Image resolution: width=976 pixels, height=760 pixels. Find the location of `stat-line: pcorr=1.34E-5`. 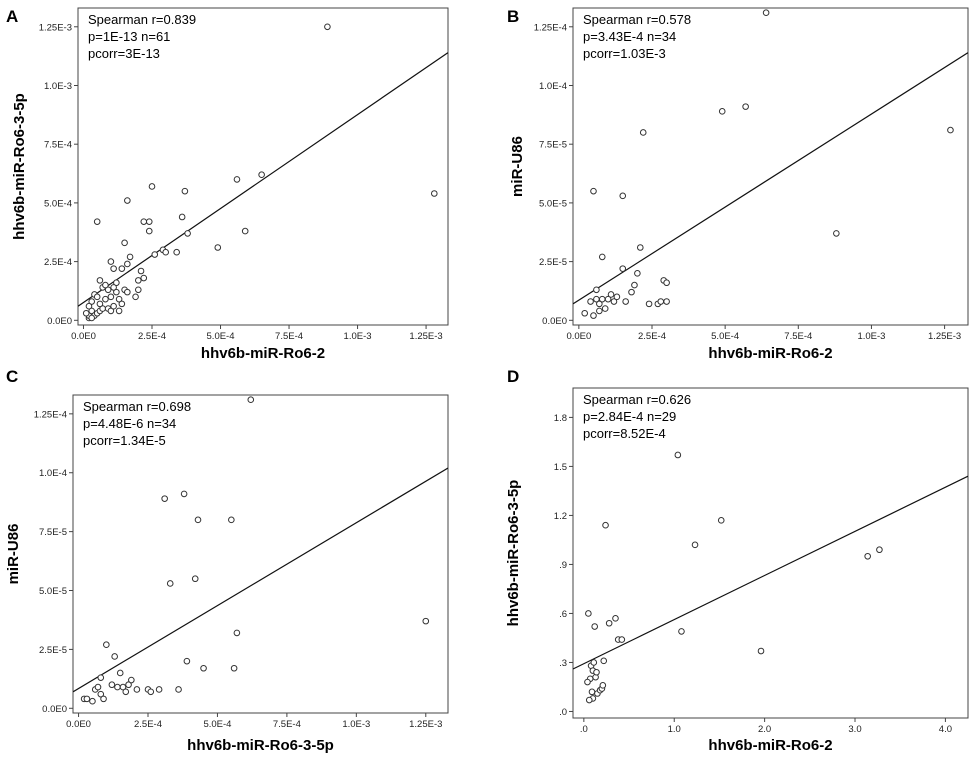

stat-line: pcorr=1.34E-5 is located at coordinates (124, 440).